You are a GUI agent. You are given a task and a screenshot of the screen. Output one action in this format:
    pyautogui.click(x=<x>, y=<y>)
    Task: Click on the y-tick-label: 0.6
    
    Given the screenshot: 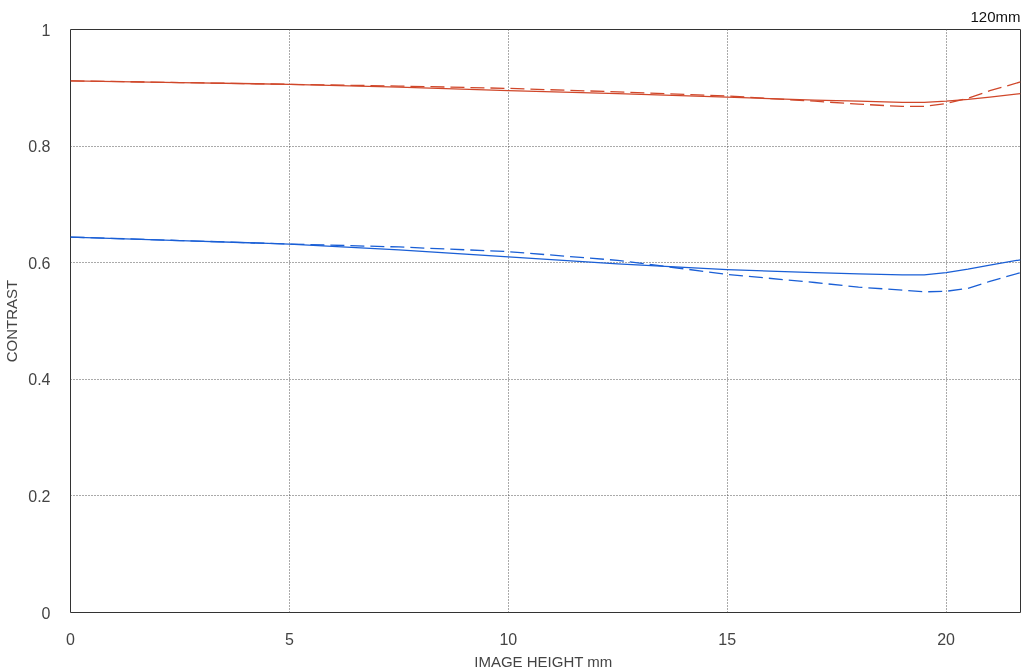 What is the action you would take?
    pyautogui.click(x=39, y=263)
    